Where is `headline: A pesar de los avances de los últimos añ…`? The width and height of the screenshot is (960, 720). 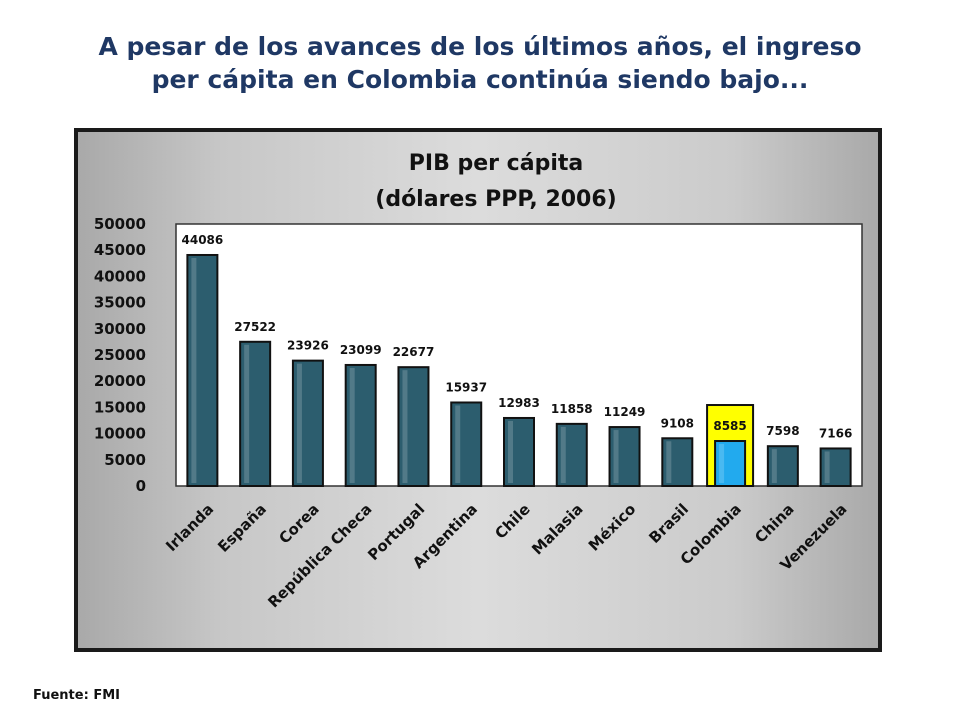 headline: A pesar de los avances de los últimos añ… is located at coordinates (480, 63).